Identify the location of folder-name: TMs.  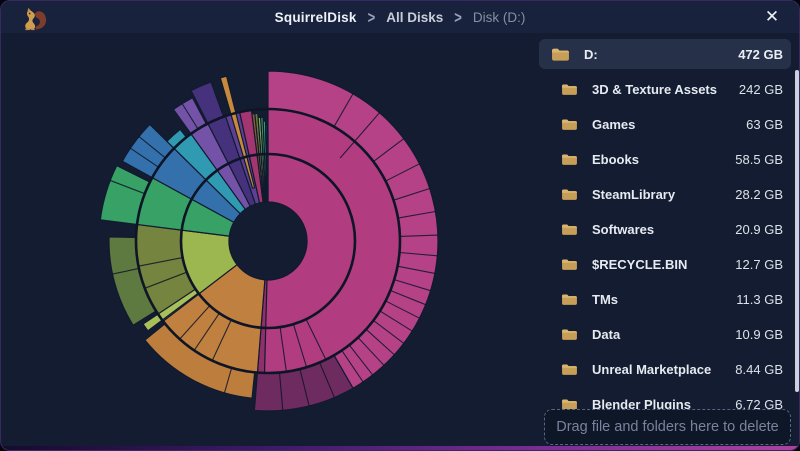
(605, 299).